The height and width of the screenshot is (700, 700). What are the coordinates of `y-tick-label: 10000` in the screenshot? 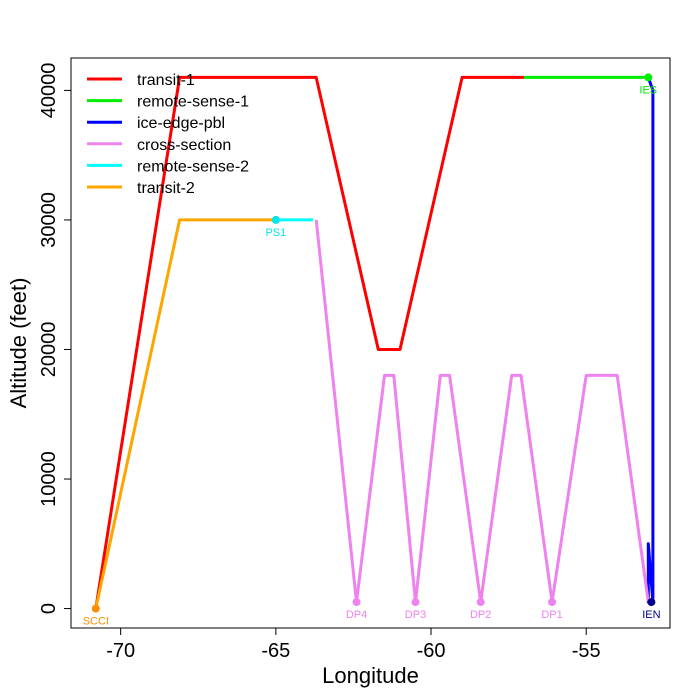 It's located at (49, 479).